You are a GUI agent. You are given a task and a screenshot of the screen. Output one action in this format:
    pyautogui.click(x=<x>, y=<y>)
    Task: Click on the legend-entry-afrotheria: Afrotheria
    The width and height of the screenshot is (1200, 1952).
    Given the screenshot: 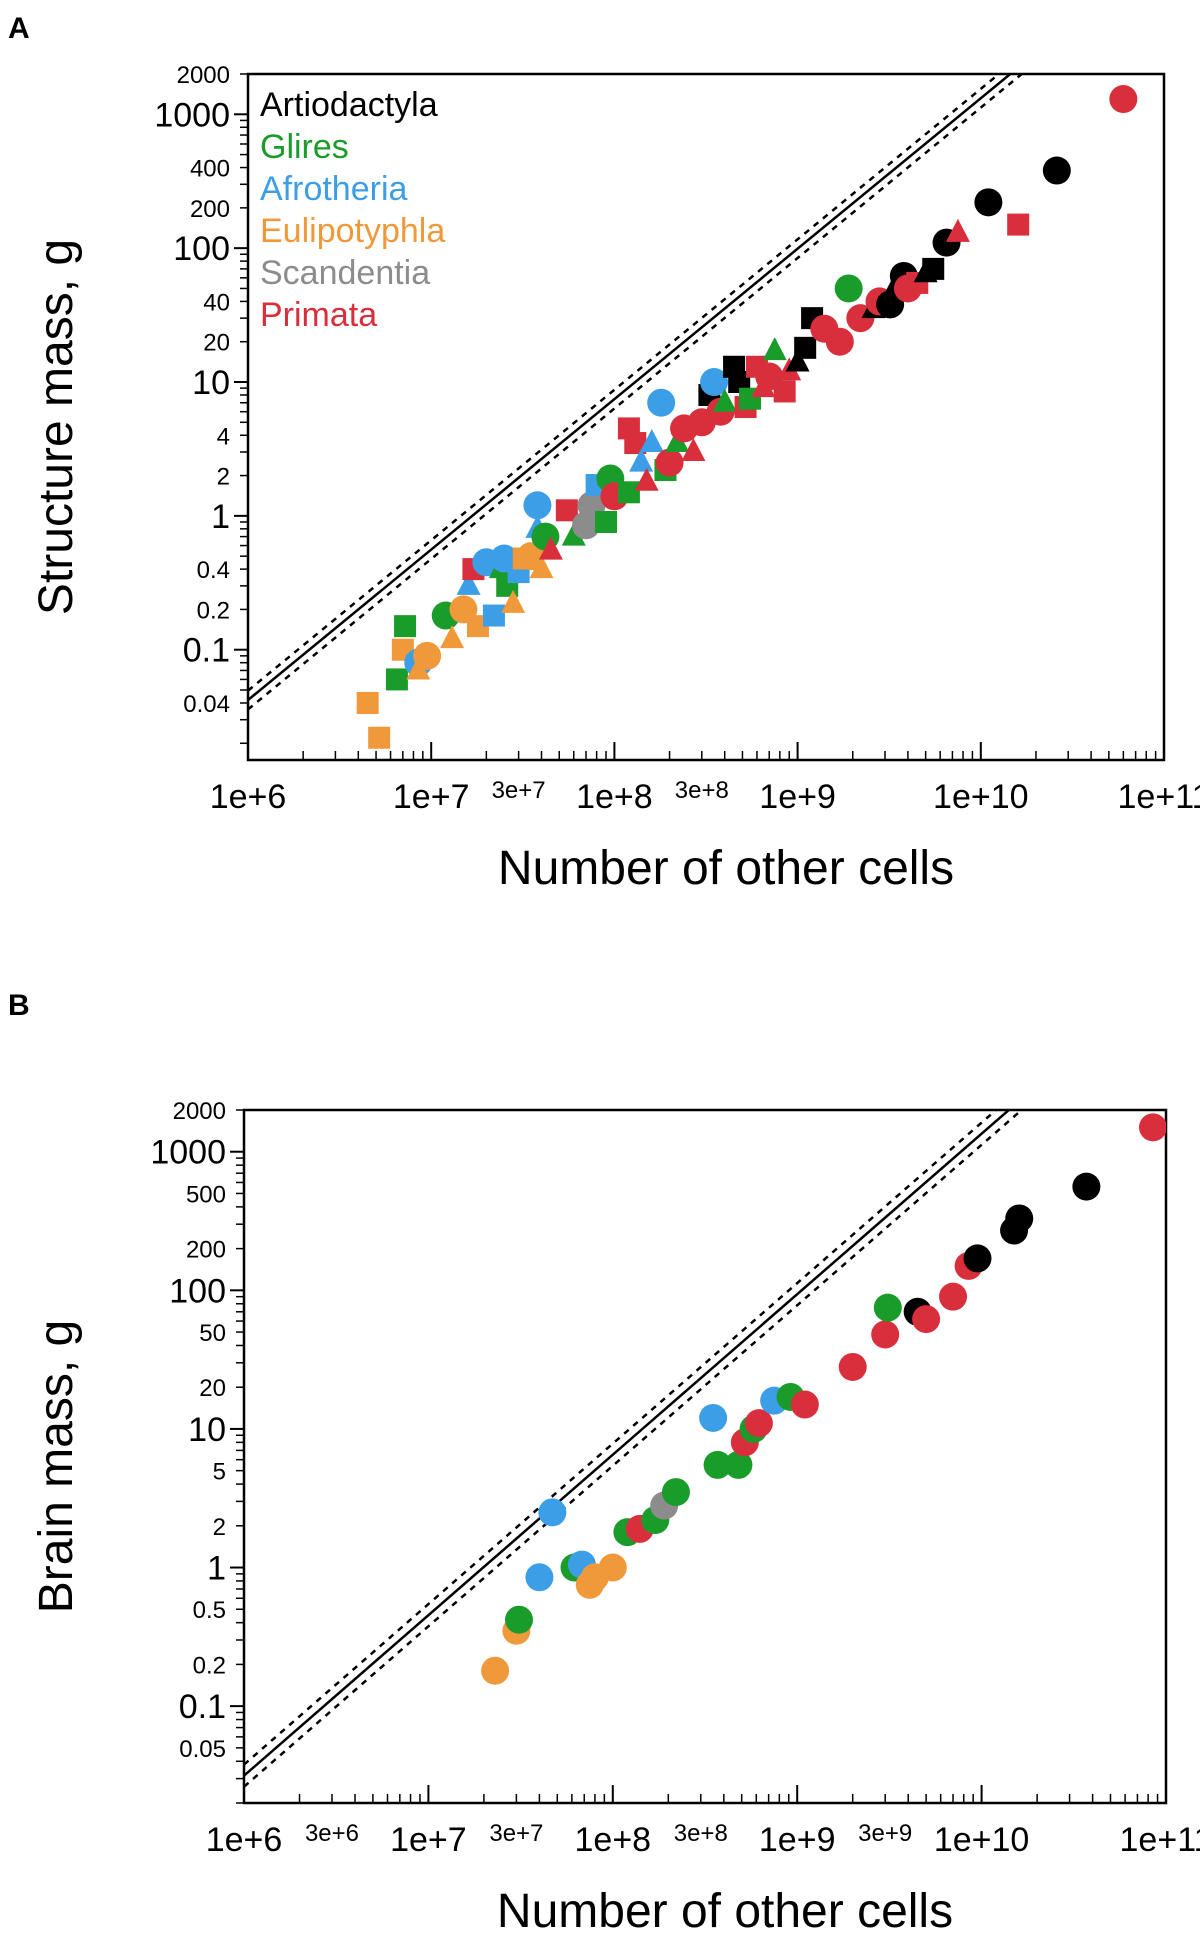 What is the action you would take?
    pyautogui.click(x=333, y=189)
    